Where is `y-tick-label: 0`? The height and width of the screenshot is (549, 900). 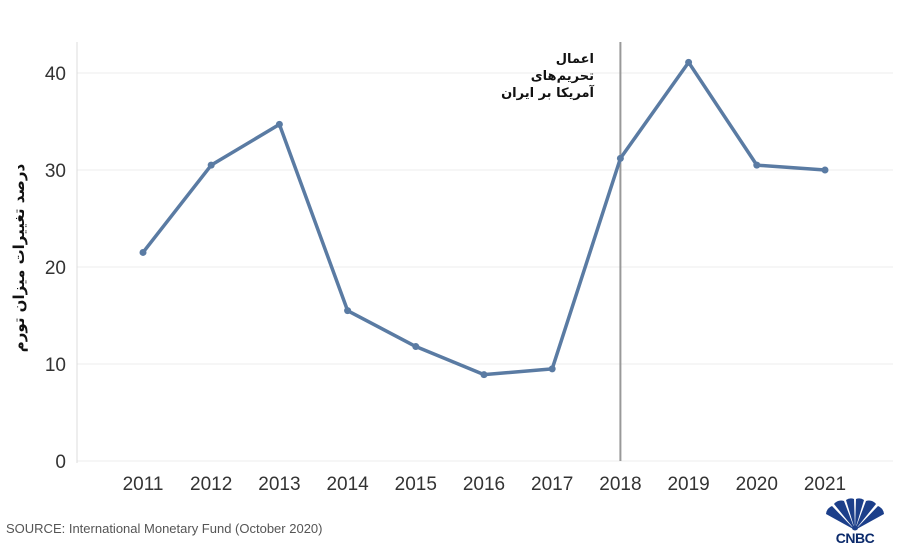
y-tick-label: 0 is located at coordinates (60, 462).